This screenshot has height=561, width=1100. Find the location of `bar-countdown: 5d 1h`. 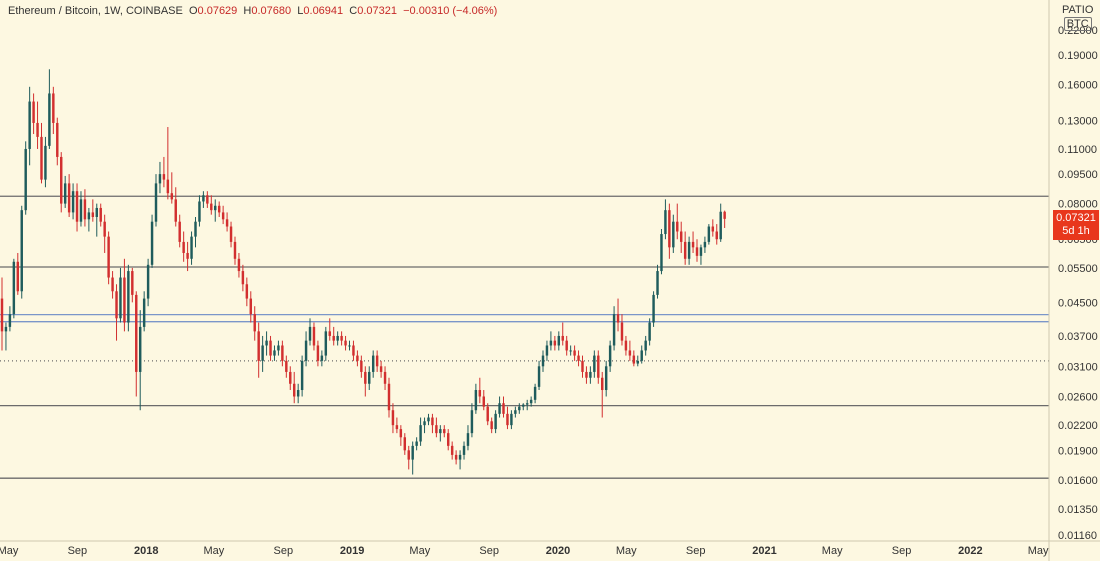

bar-countdown: 5d 1h is located at coordinates (1076, 231).